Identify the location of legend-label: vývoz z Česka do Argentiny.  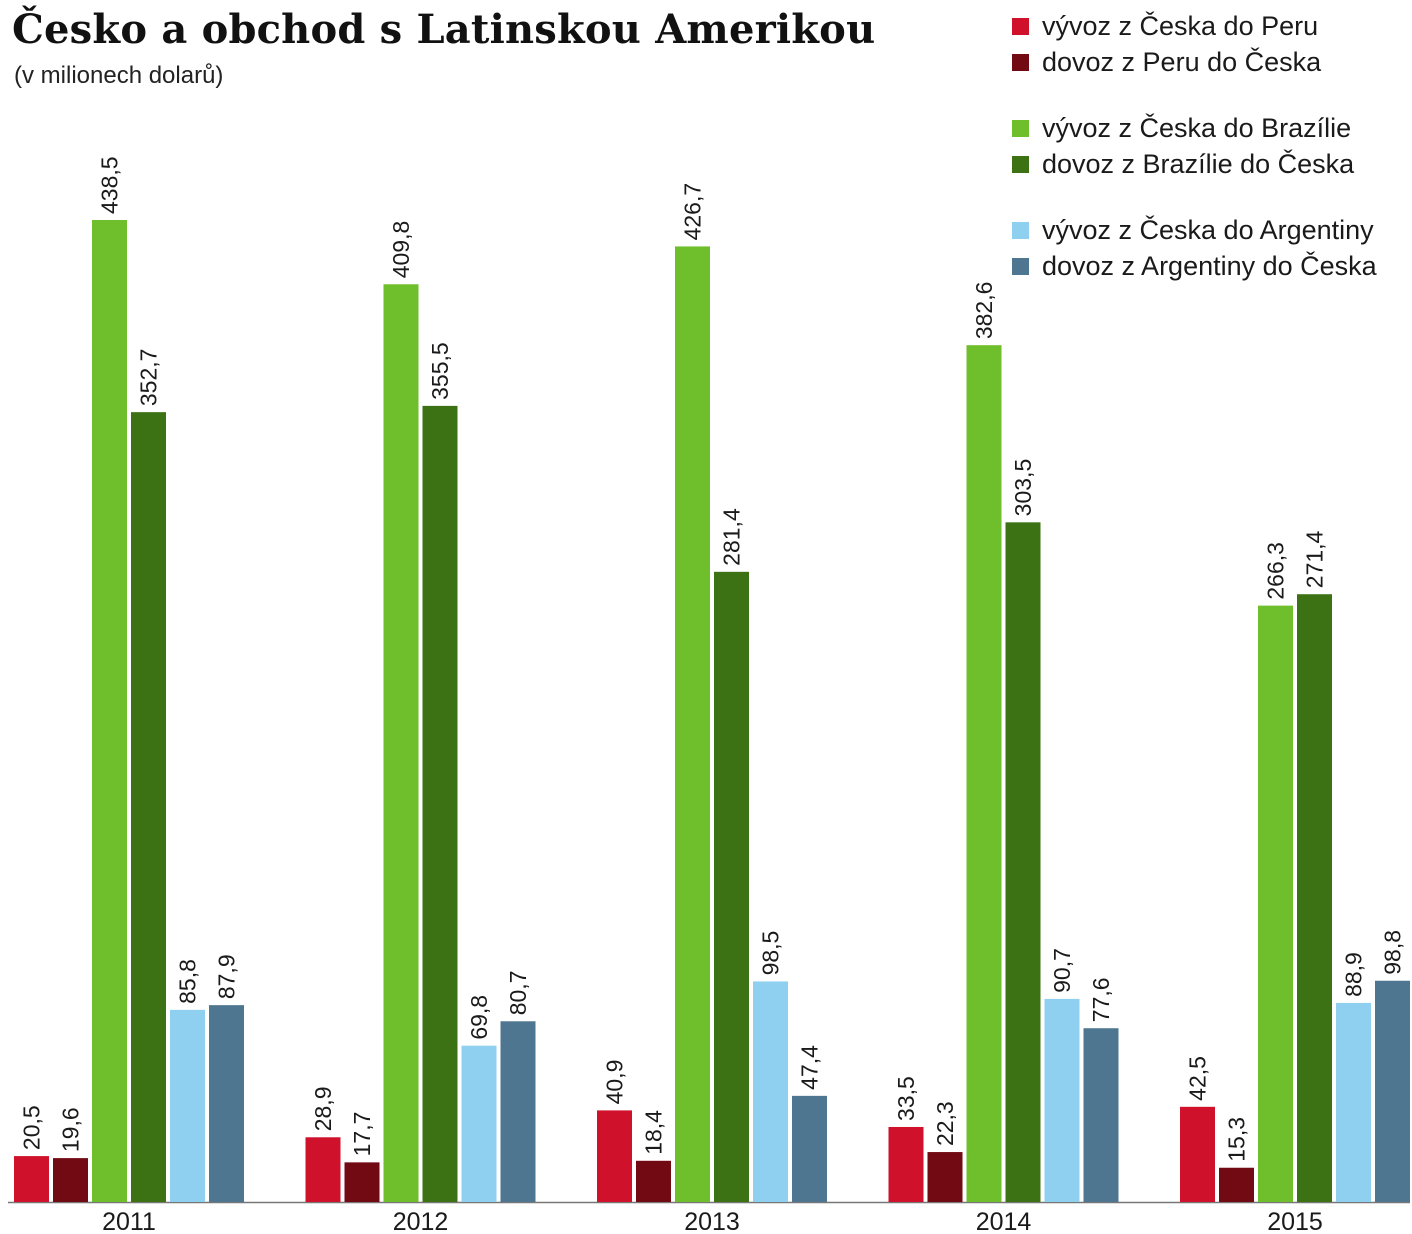
(1208, 229).